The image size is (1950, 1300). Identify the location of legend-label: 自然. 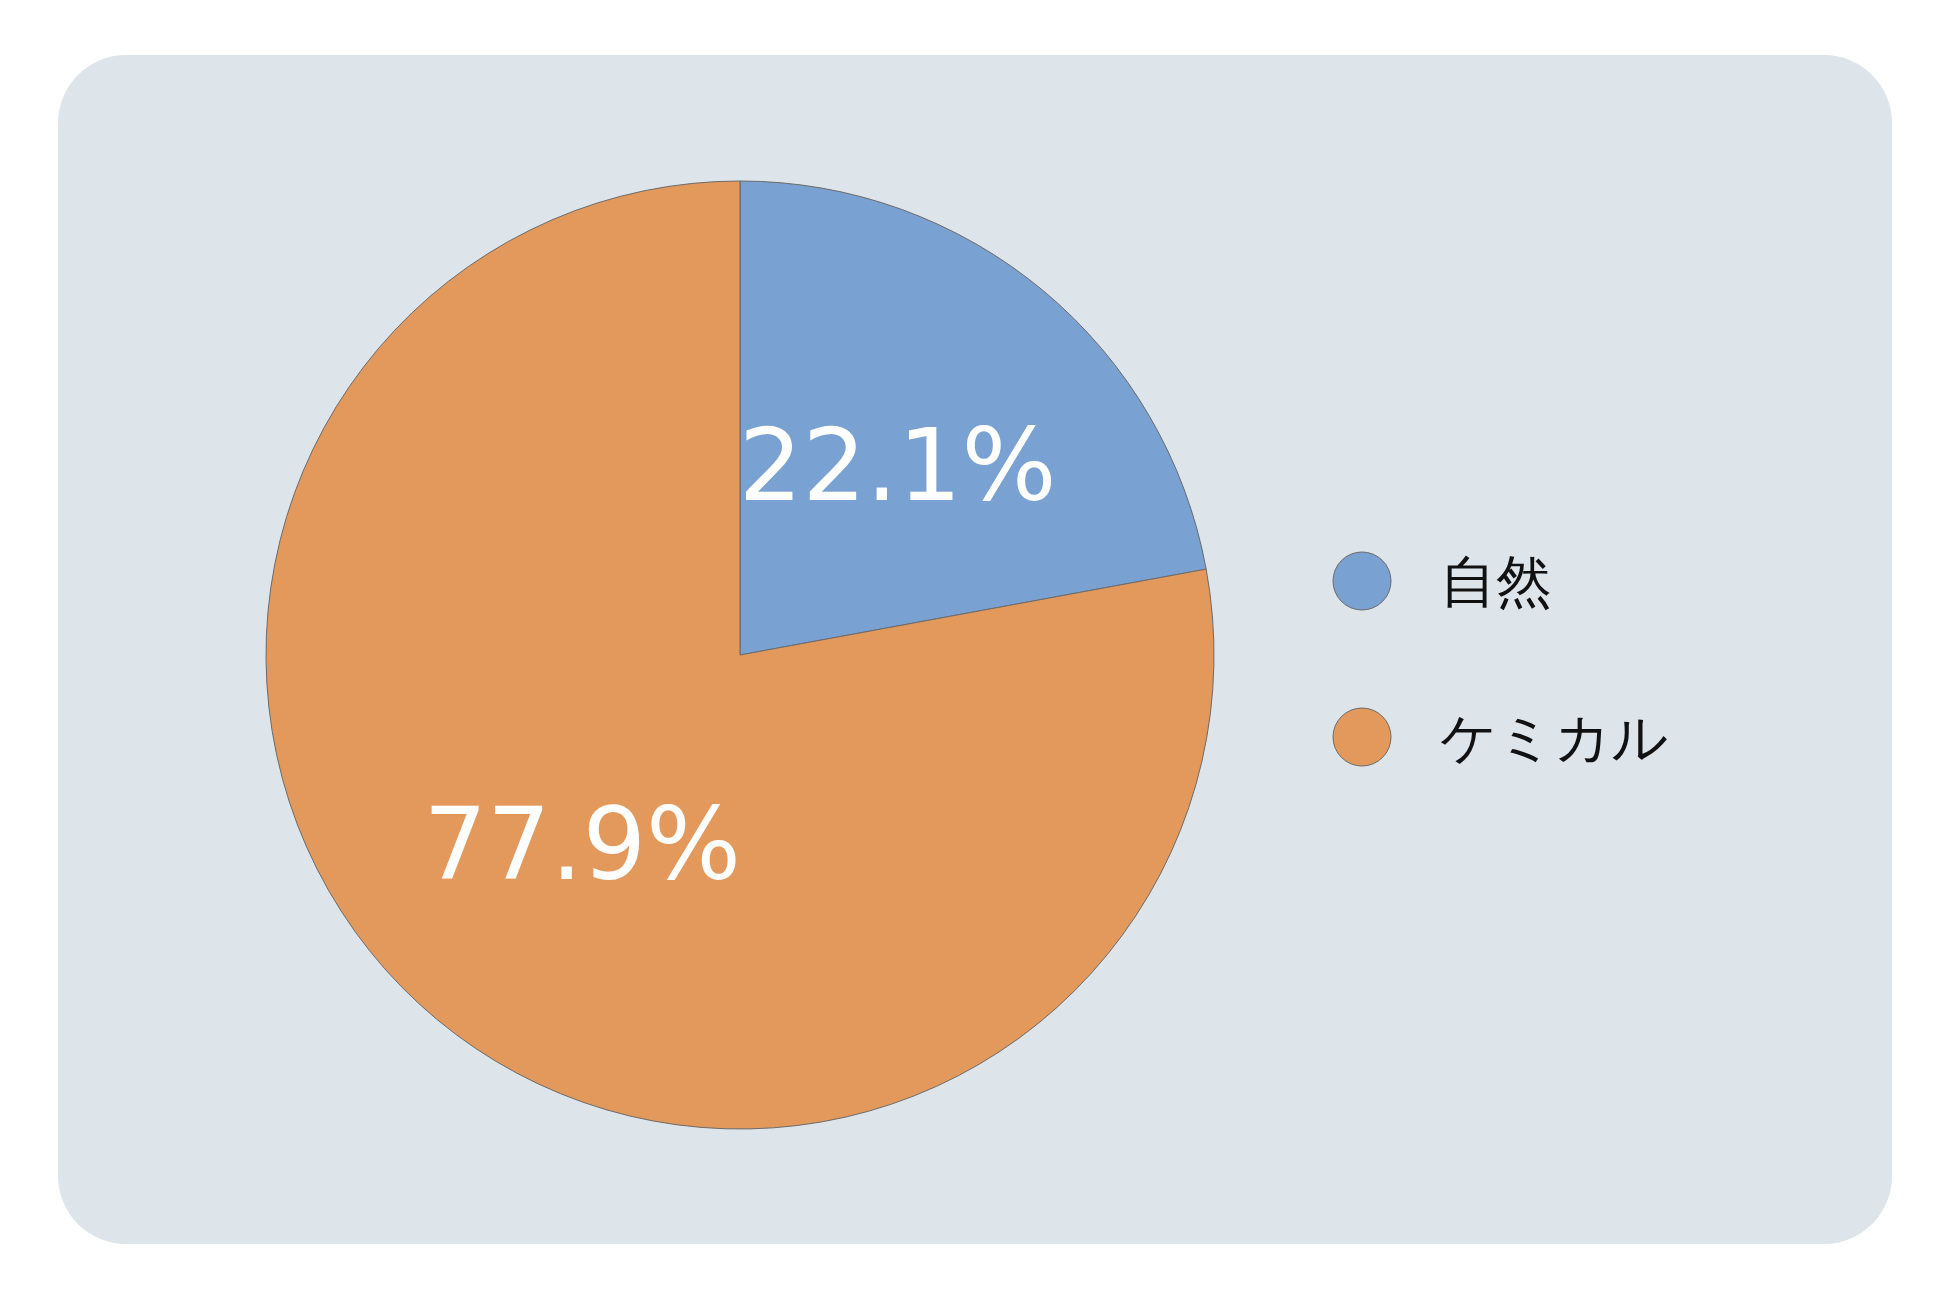
(1496, 581).